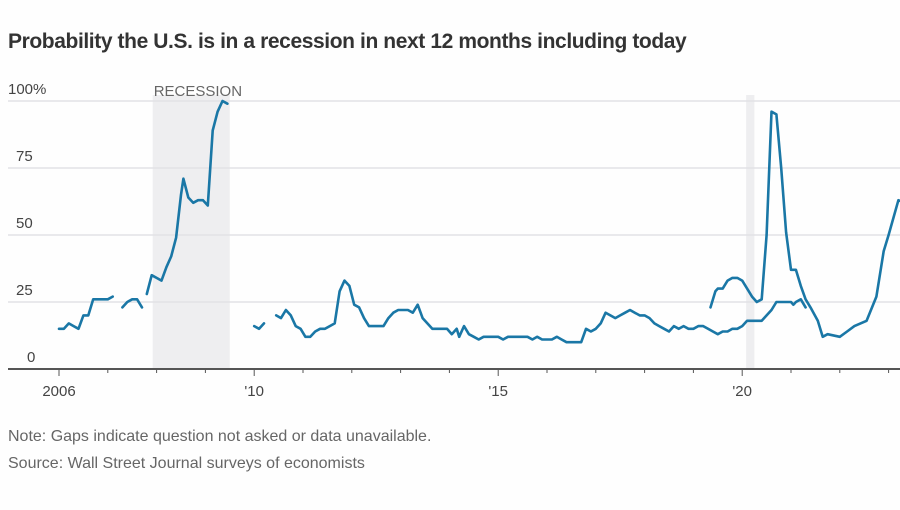 This screenshot has height=510, width=900. What do you see at coordinates (498, 391) in the screenshot?
I see `x-tick-label: '15` at bounding box center [498, 391].